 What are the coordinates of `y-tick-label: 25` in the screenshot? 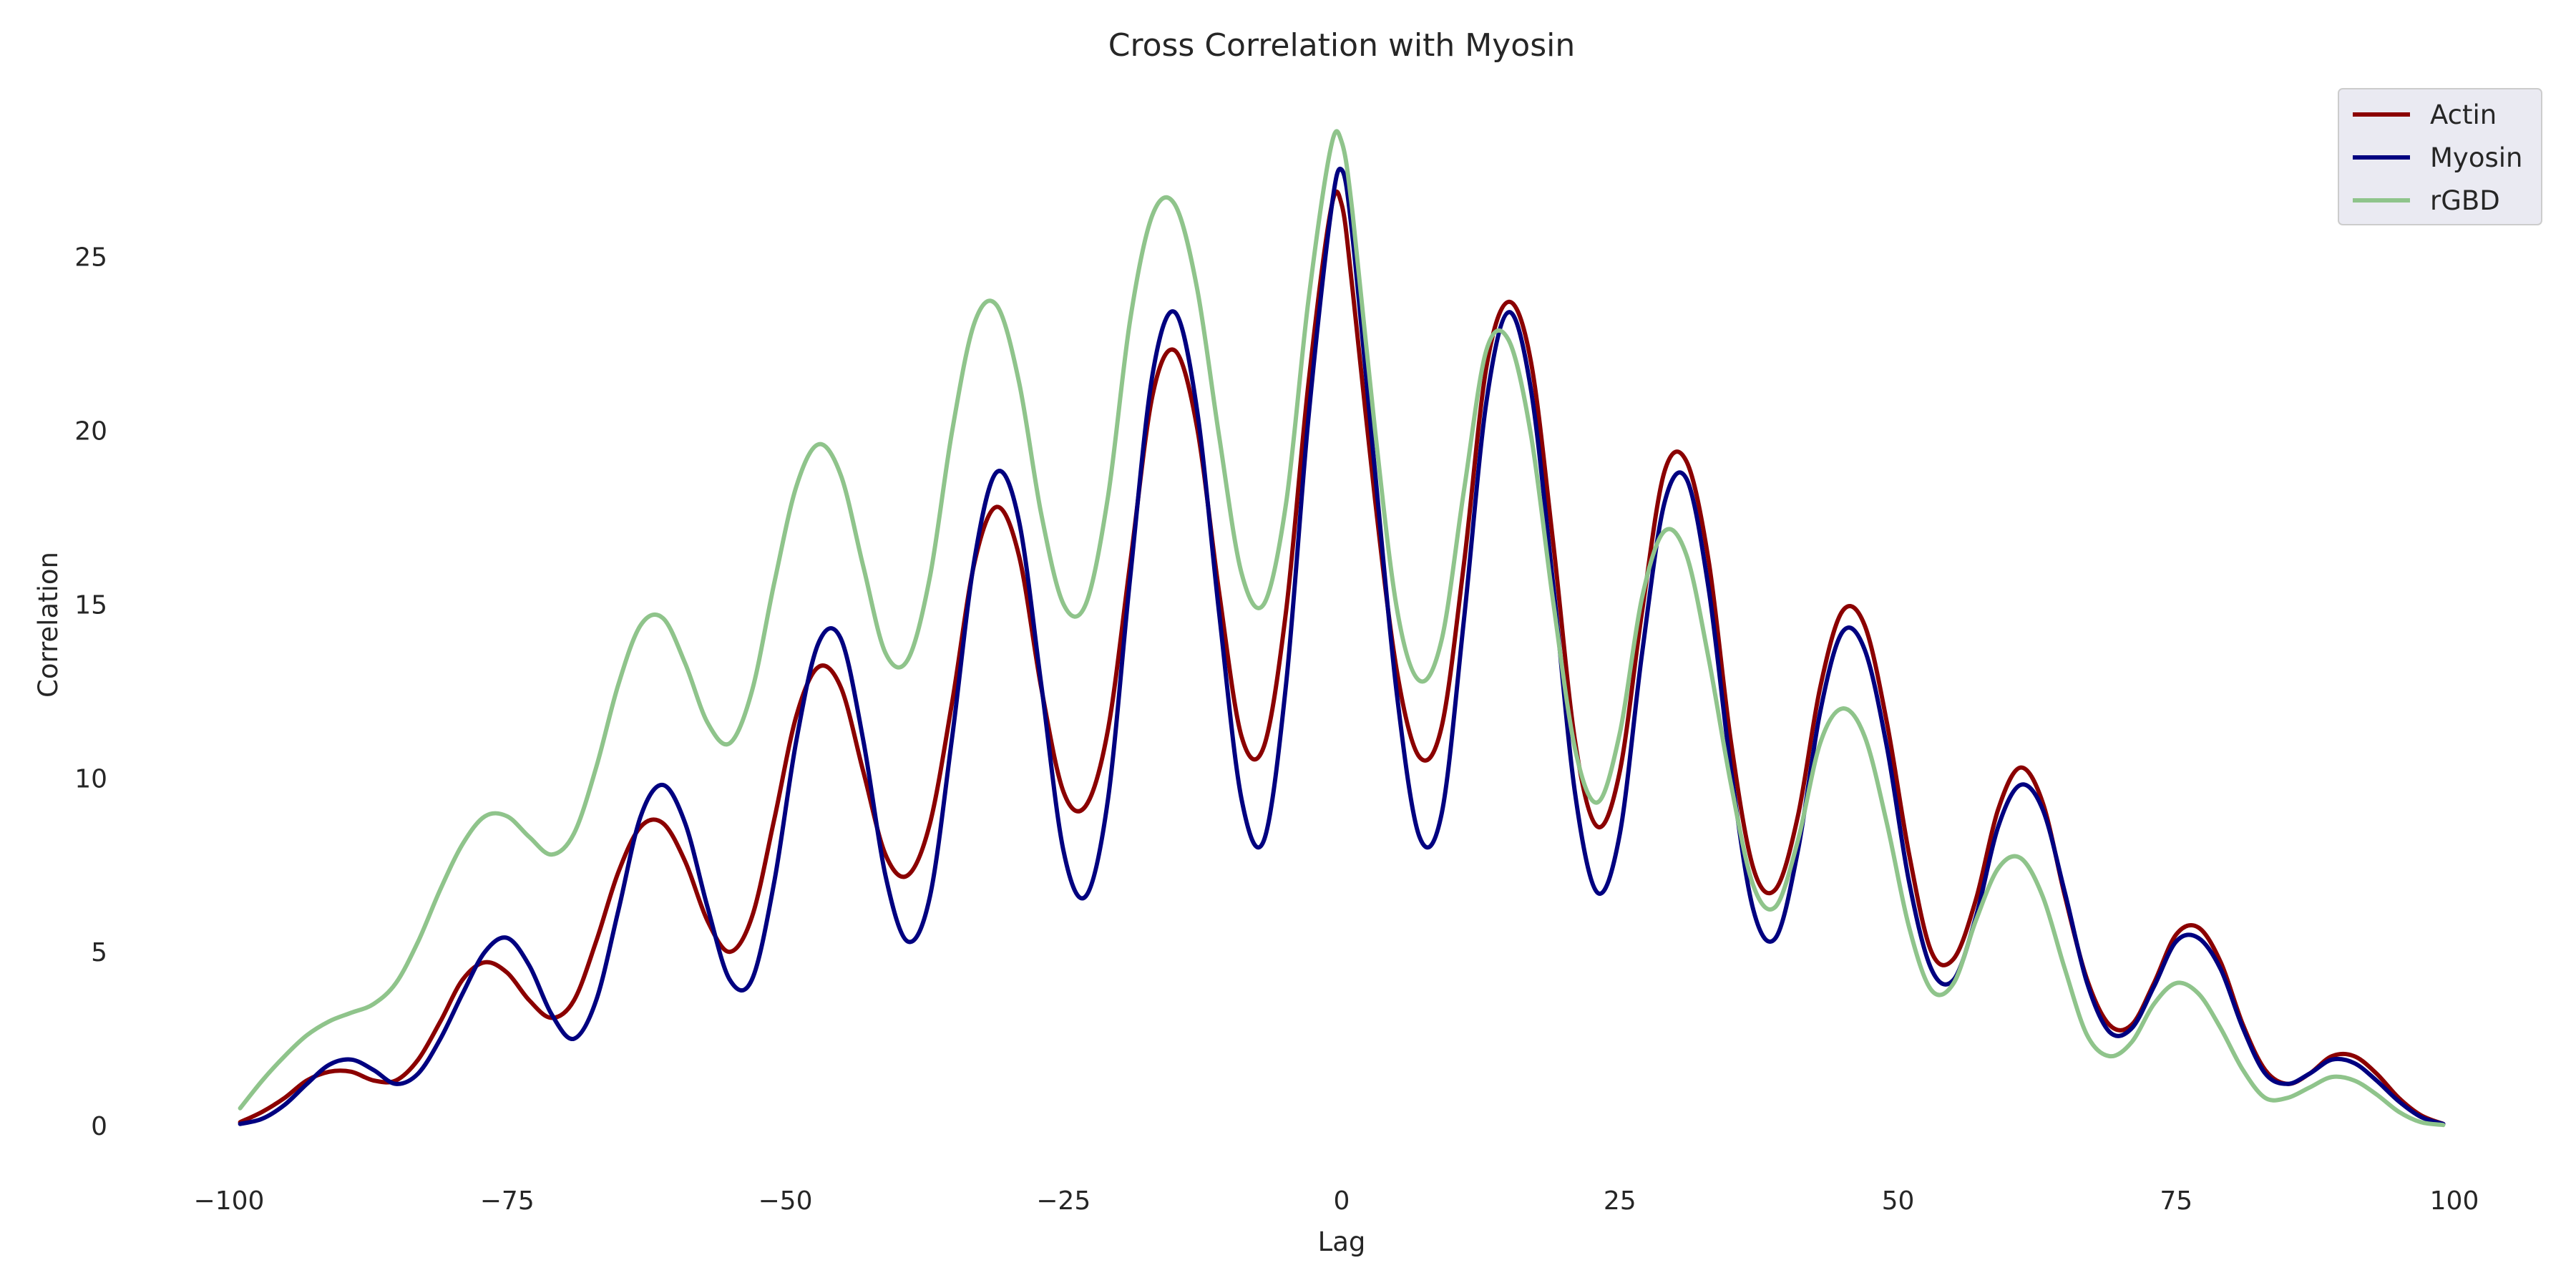 It's located at (90, 258).